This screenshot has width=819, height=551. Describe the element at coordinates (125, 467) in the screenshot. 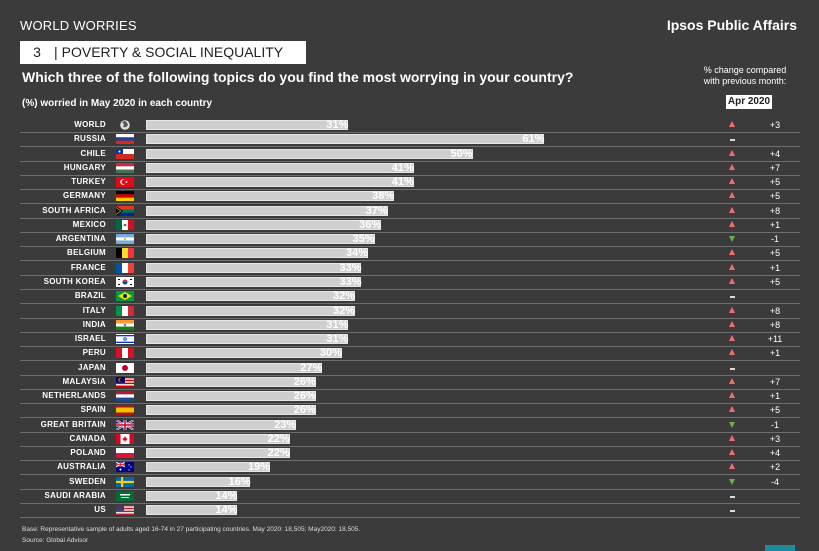

I see `australia-flag-icon` at that location.